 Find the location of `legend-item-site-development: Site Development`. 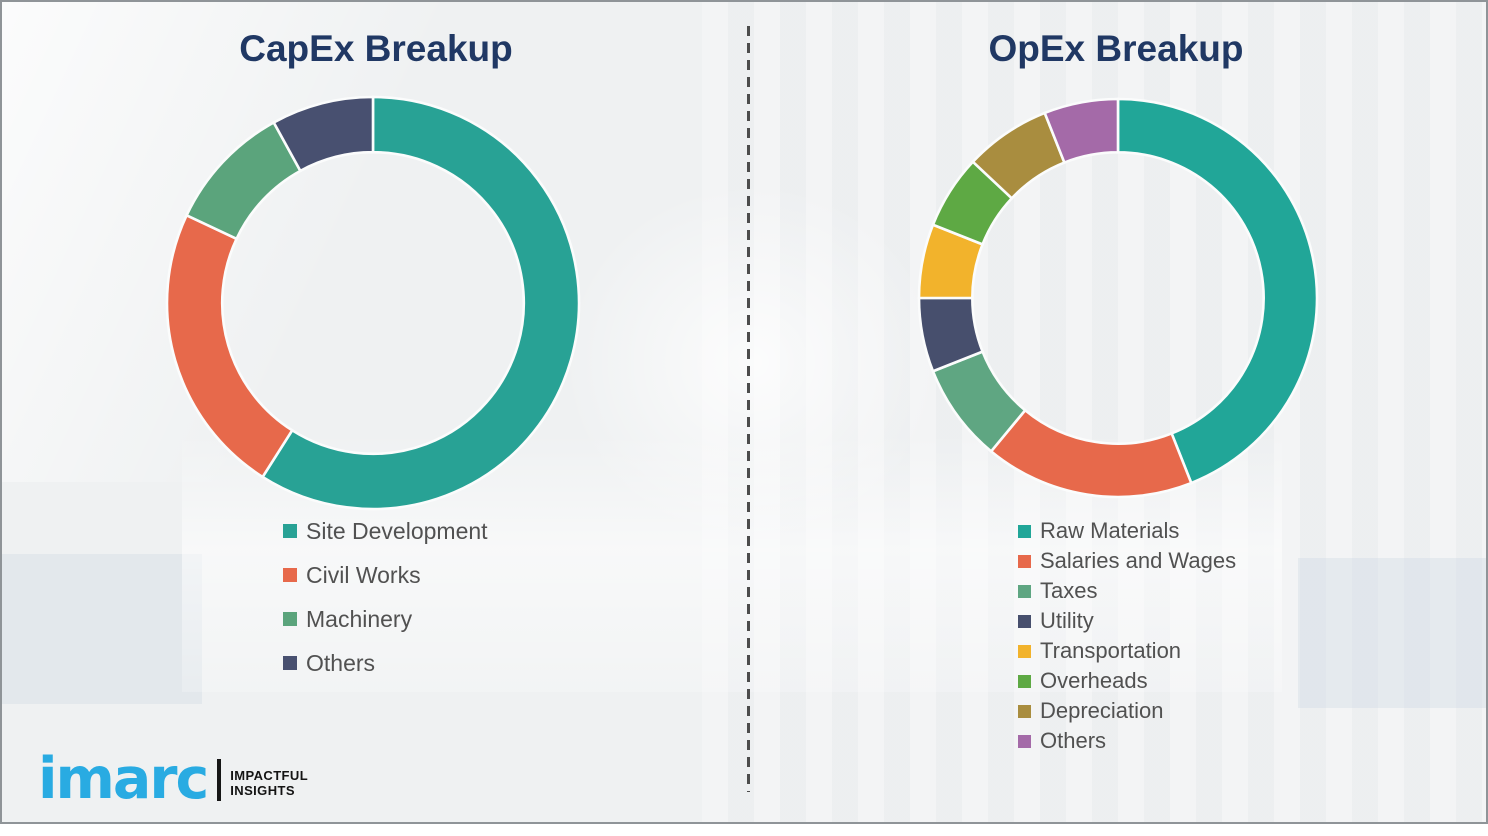

legend-item-site-development: Site Development is located at coordinates (385, 531).